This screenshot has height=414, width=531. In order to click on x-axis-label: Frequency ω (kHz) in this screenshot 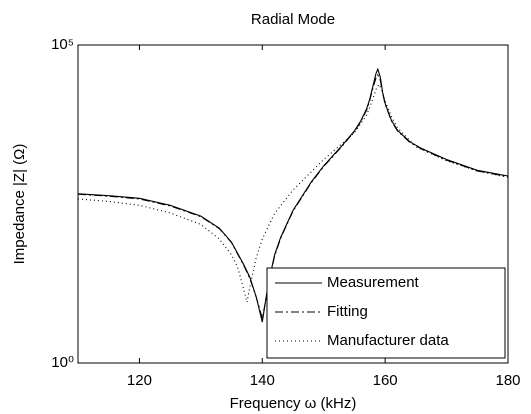, I will do `click(293, 403)`.